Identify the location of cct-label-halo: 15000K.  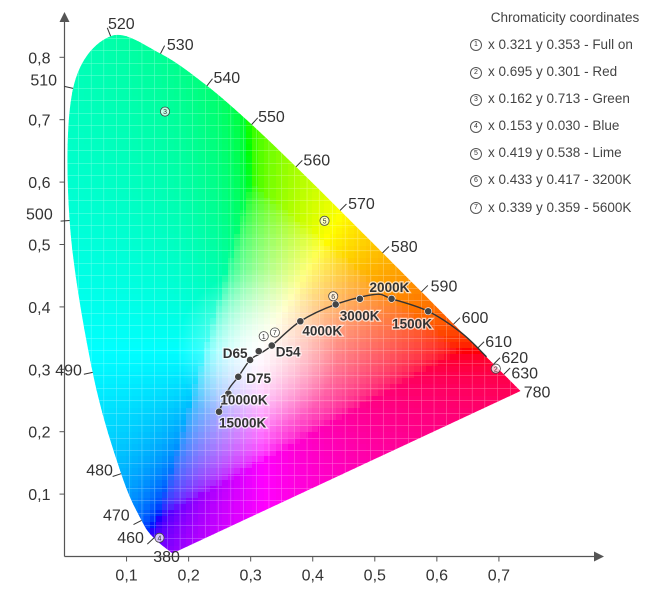
(243, 423).